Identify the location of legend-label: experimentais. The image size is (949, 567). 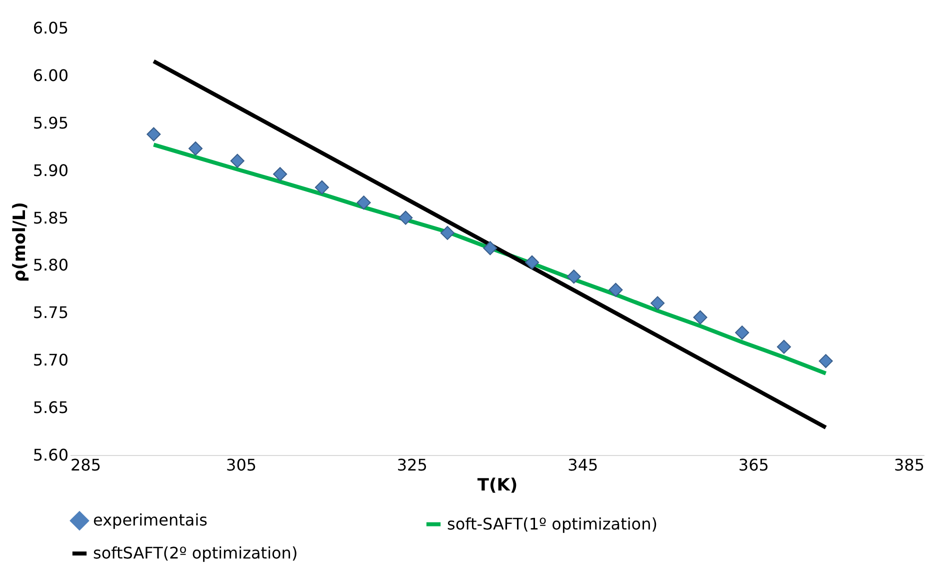
(150, 520).